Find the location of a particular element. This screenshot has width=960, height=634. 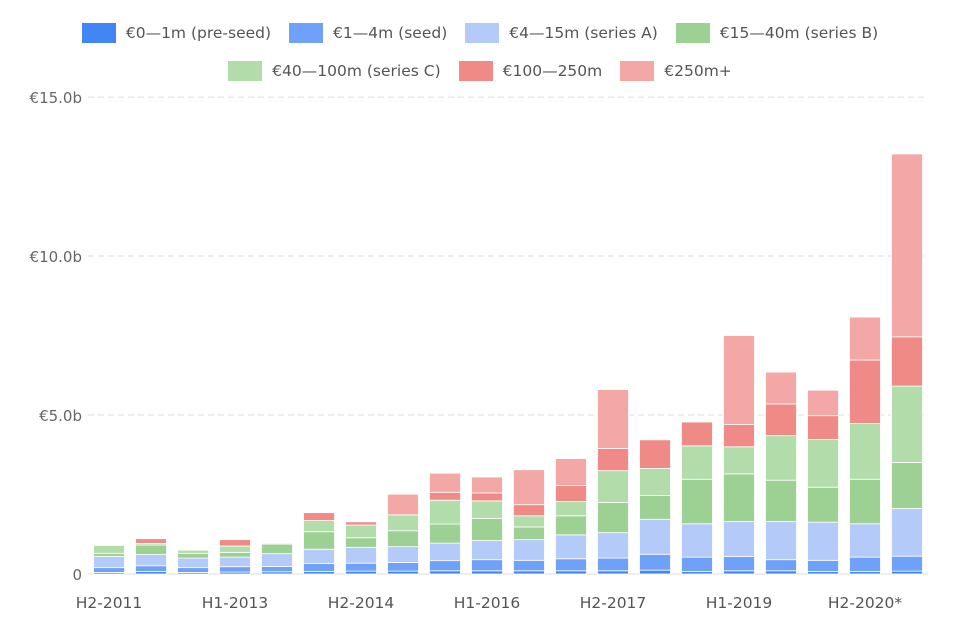

legend-item: €40—100m (series C) is located at coordinates (334, 71).